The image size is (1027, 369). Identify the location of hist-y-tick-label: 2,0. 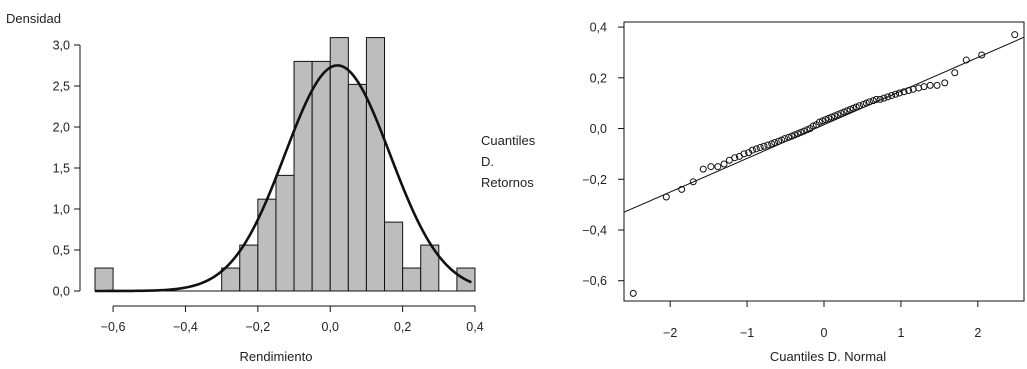
(61, 128).